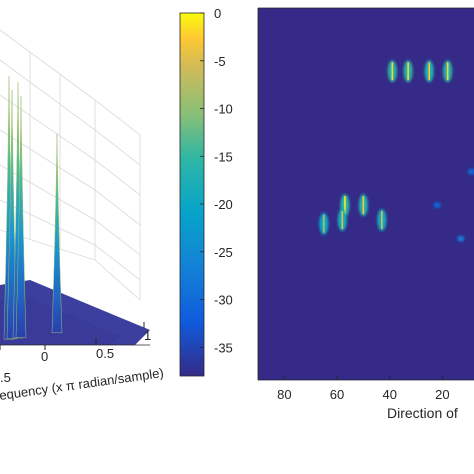 This screenshot has height=474, width=474. What do you see at coordinates (44, 356) in the screenshot?
I see `surface-x-tick: 0` at bounding box center [44, 356].